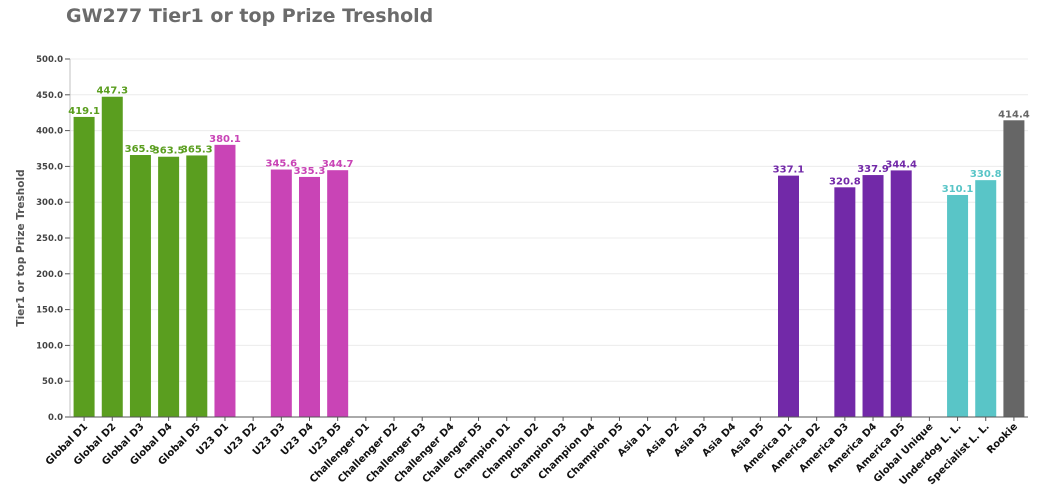  Describe the element at coordinates (49, 311) in the screenshot. I see `y-tick-label: 150.0` at that location.